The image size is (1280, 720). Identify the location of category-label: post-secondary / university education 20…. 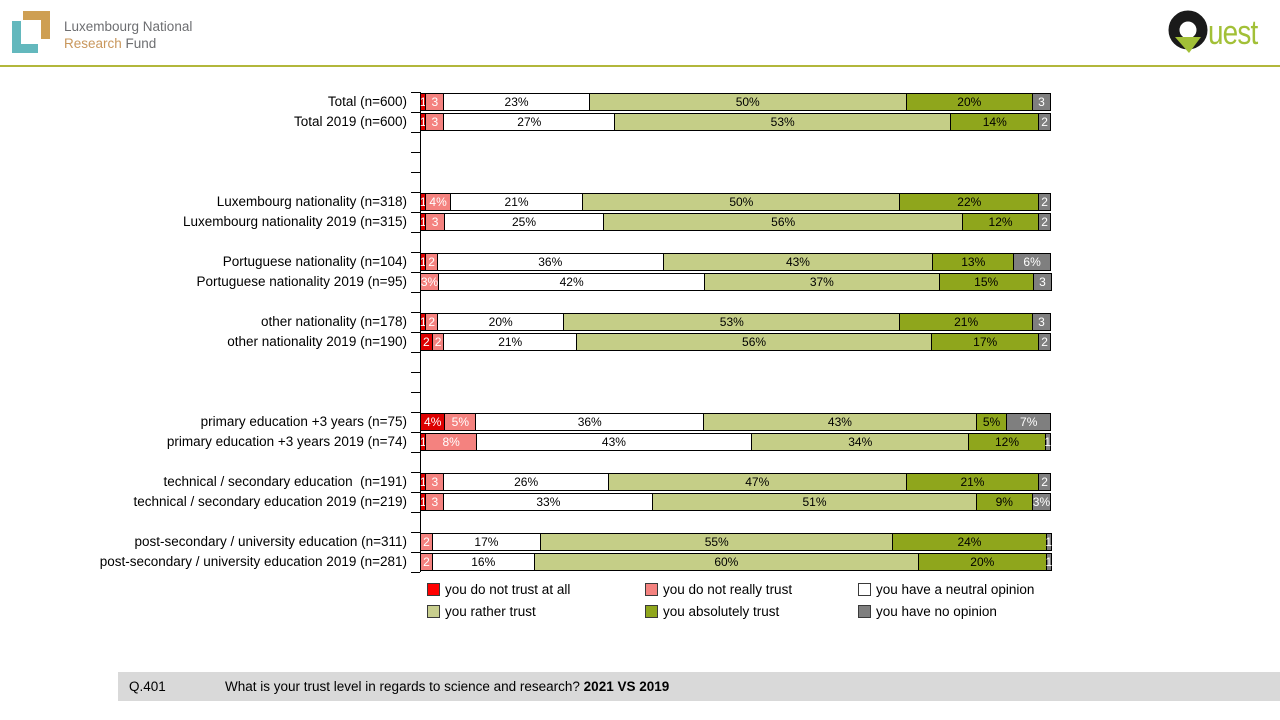
(253, 561).